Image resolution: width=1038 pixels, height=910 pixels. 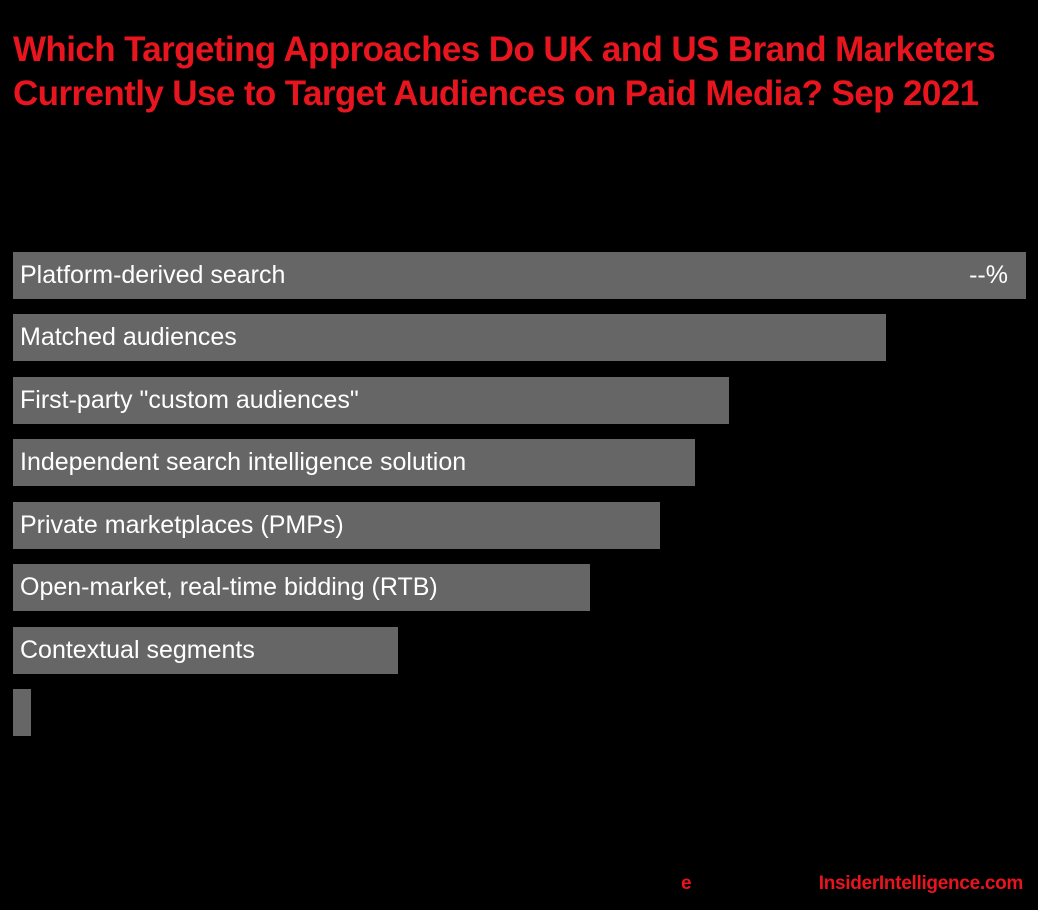 I want to click on bar-label: Private marketplaces (PMPs), so click(x=182, y=525).